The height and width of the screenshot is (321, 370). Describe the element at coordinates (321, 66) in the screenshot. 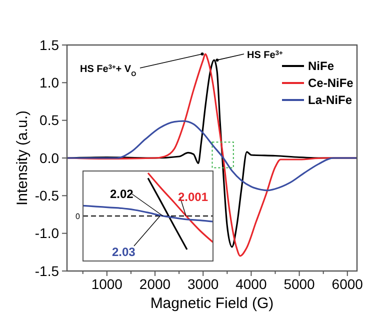

I see `legend-label: NiFe` at that location.